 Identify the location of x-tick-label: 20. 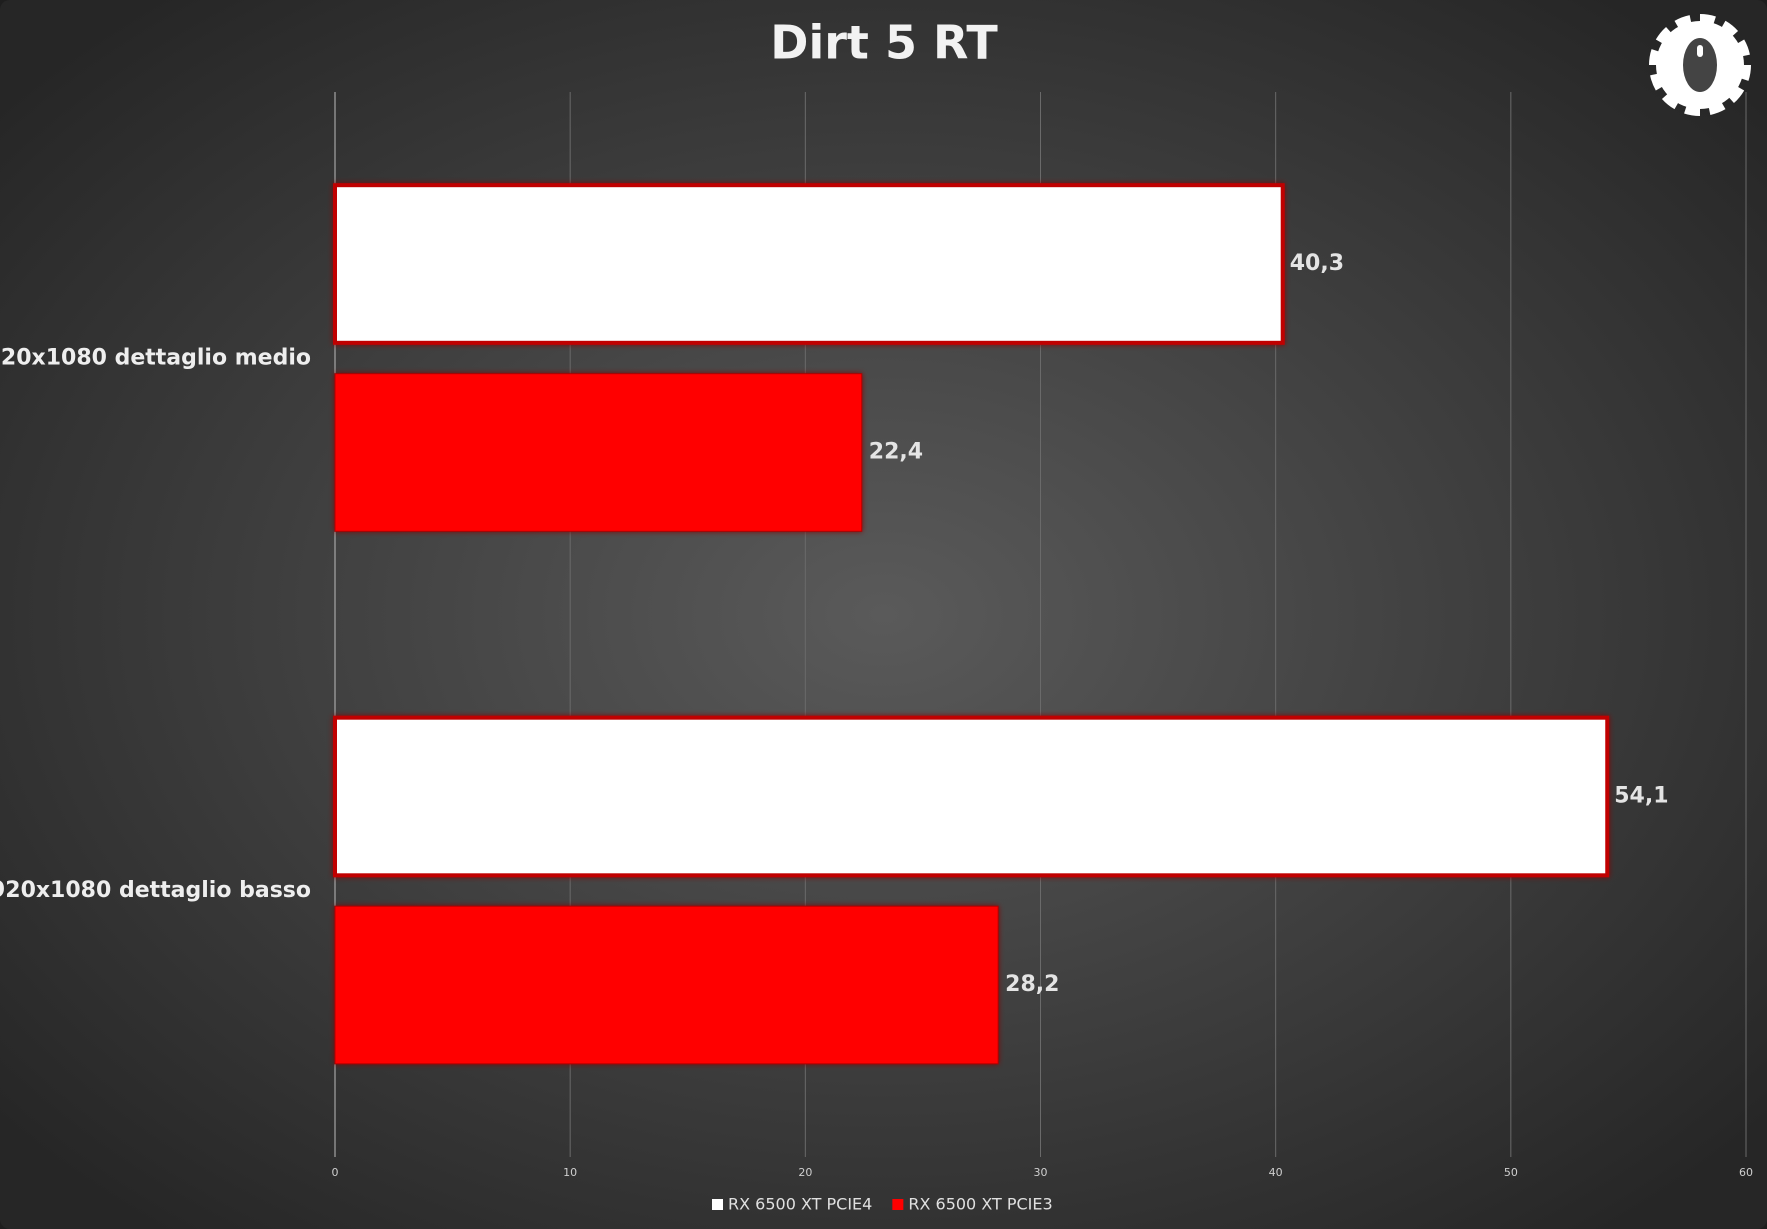
(805, 1172).